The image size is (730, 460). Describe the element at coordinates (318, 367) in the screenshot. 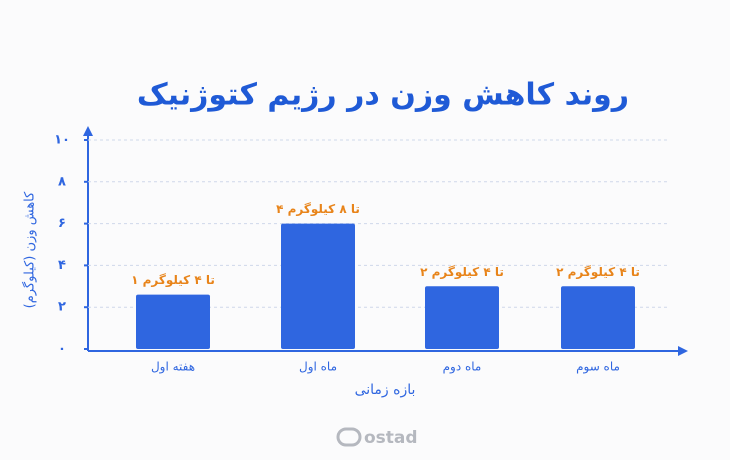

I see `x-tick-label: ماه اول` at that location.